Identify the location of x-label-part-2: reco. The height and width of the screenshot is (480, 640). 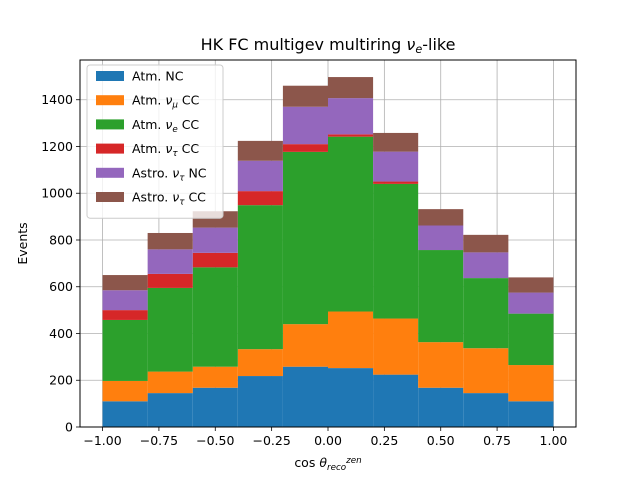
(336, 468).